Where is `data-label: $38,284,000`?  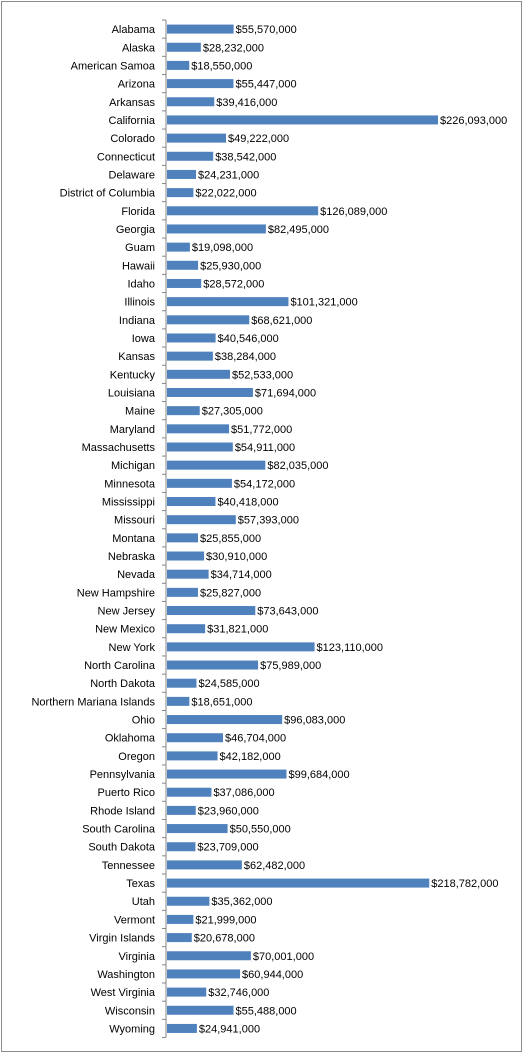
data-label: $38,284,000 is located at coordinates (245, 357).